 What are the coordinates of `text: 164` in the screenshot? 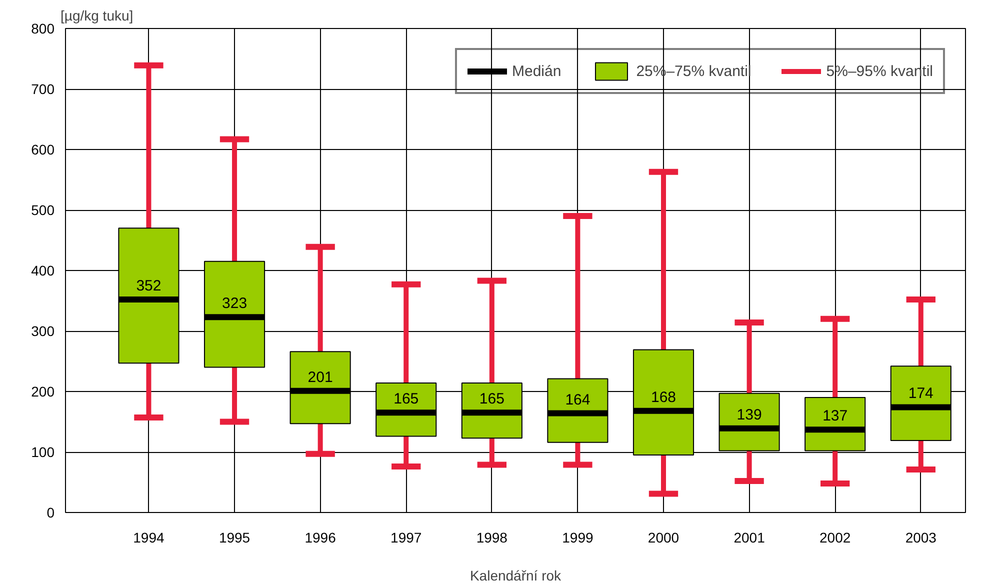 It's located at (577, 399).